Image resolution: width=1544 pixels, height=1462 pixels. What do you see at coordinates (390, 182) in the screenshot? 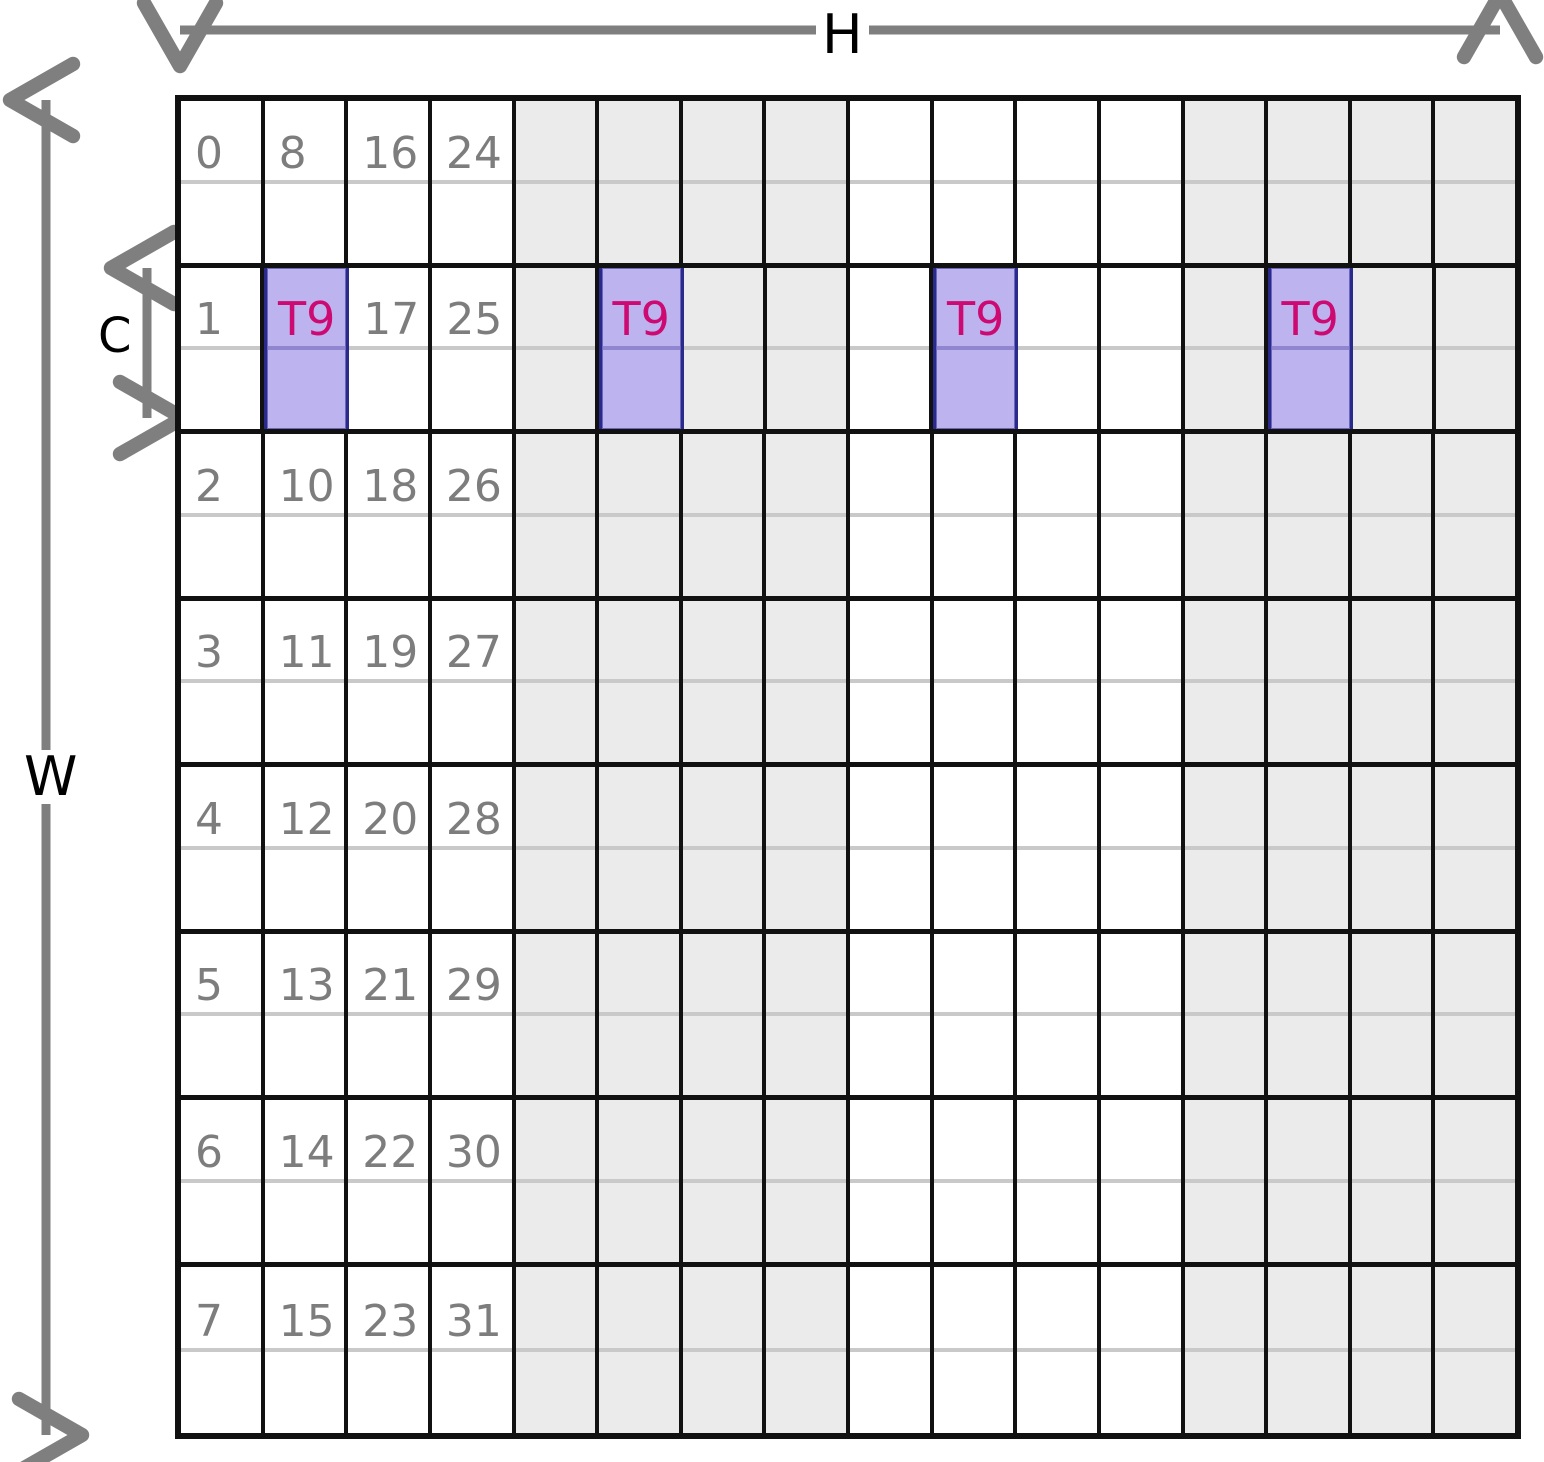
I see `grid-cell: 16` at bounding box center [390, 182].